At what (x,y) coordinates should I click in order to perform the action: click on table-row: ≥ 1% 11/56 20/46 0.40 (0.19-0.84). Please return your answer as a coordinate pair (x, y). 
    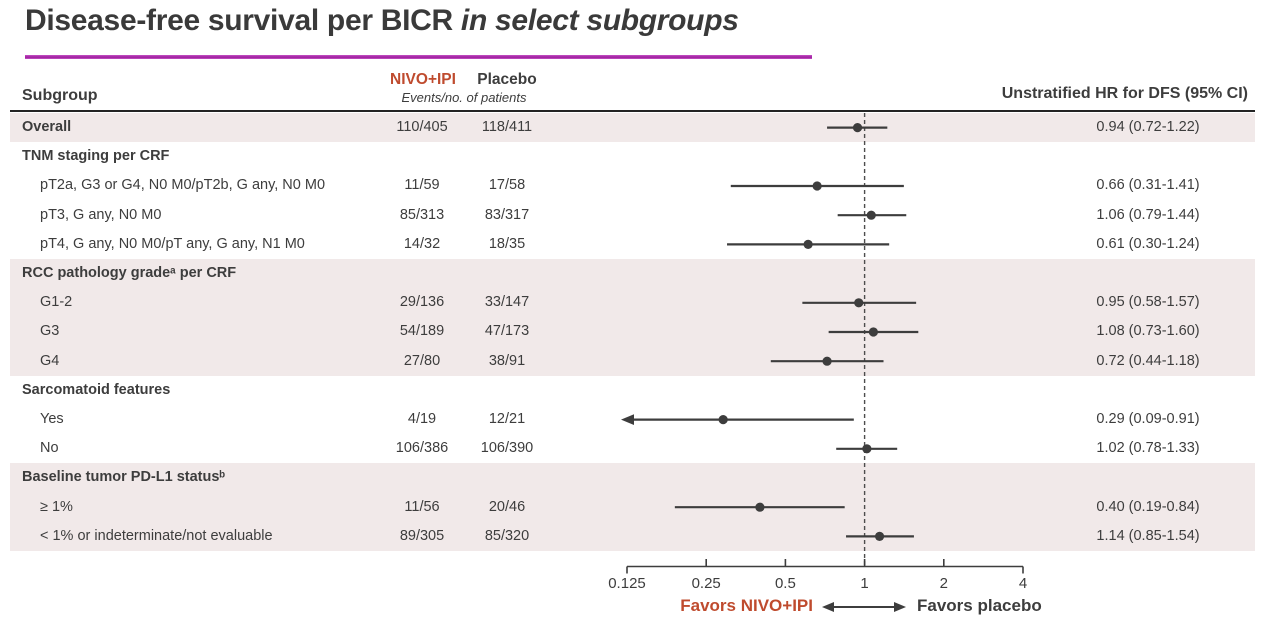
    Looking at the image, I should click on (632, 507).